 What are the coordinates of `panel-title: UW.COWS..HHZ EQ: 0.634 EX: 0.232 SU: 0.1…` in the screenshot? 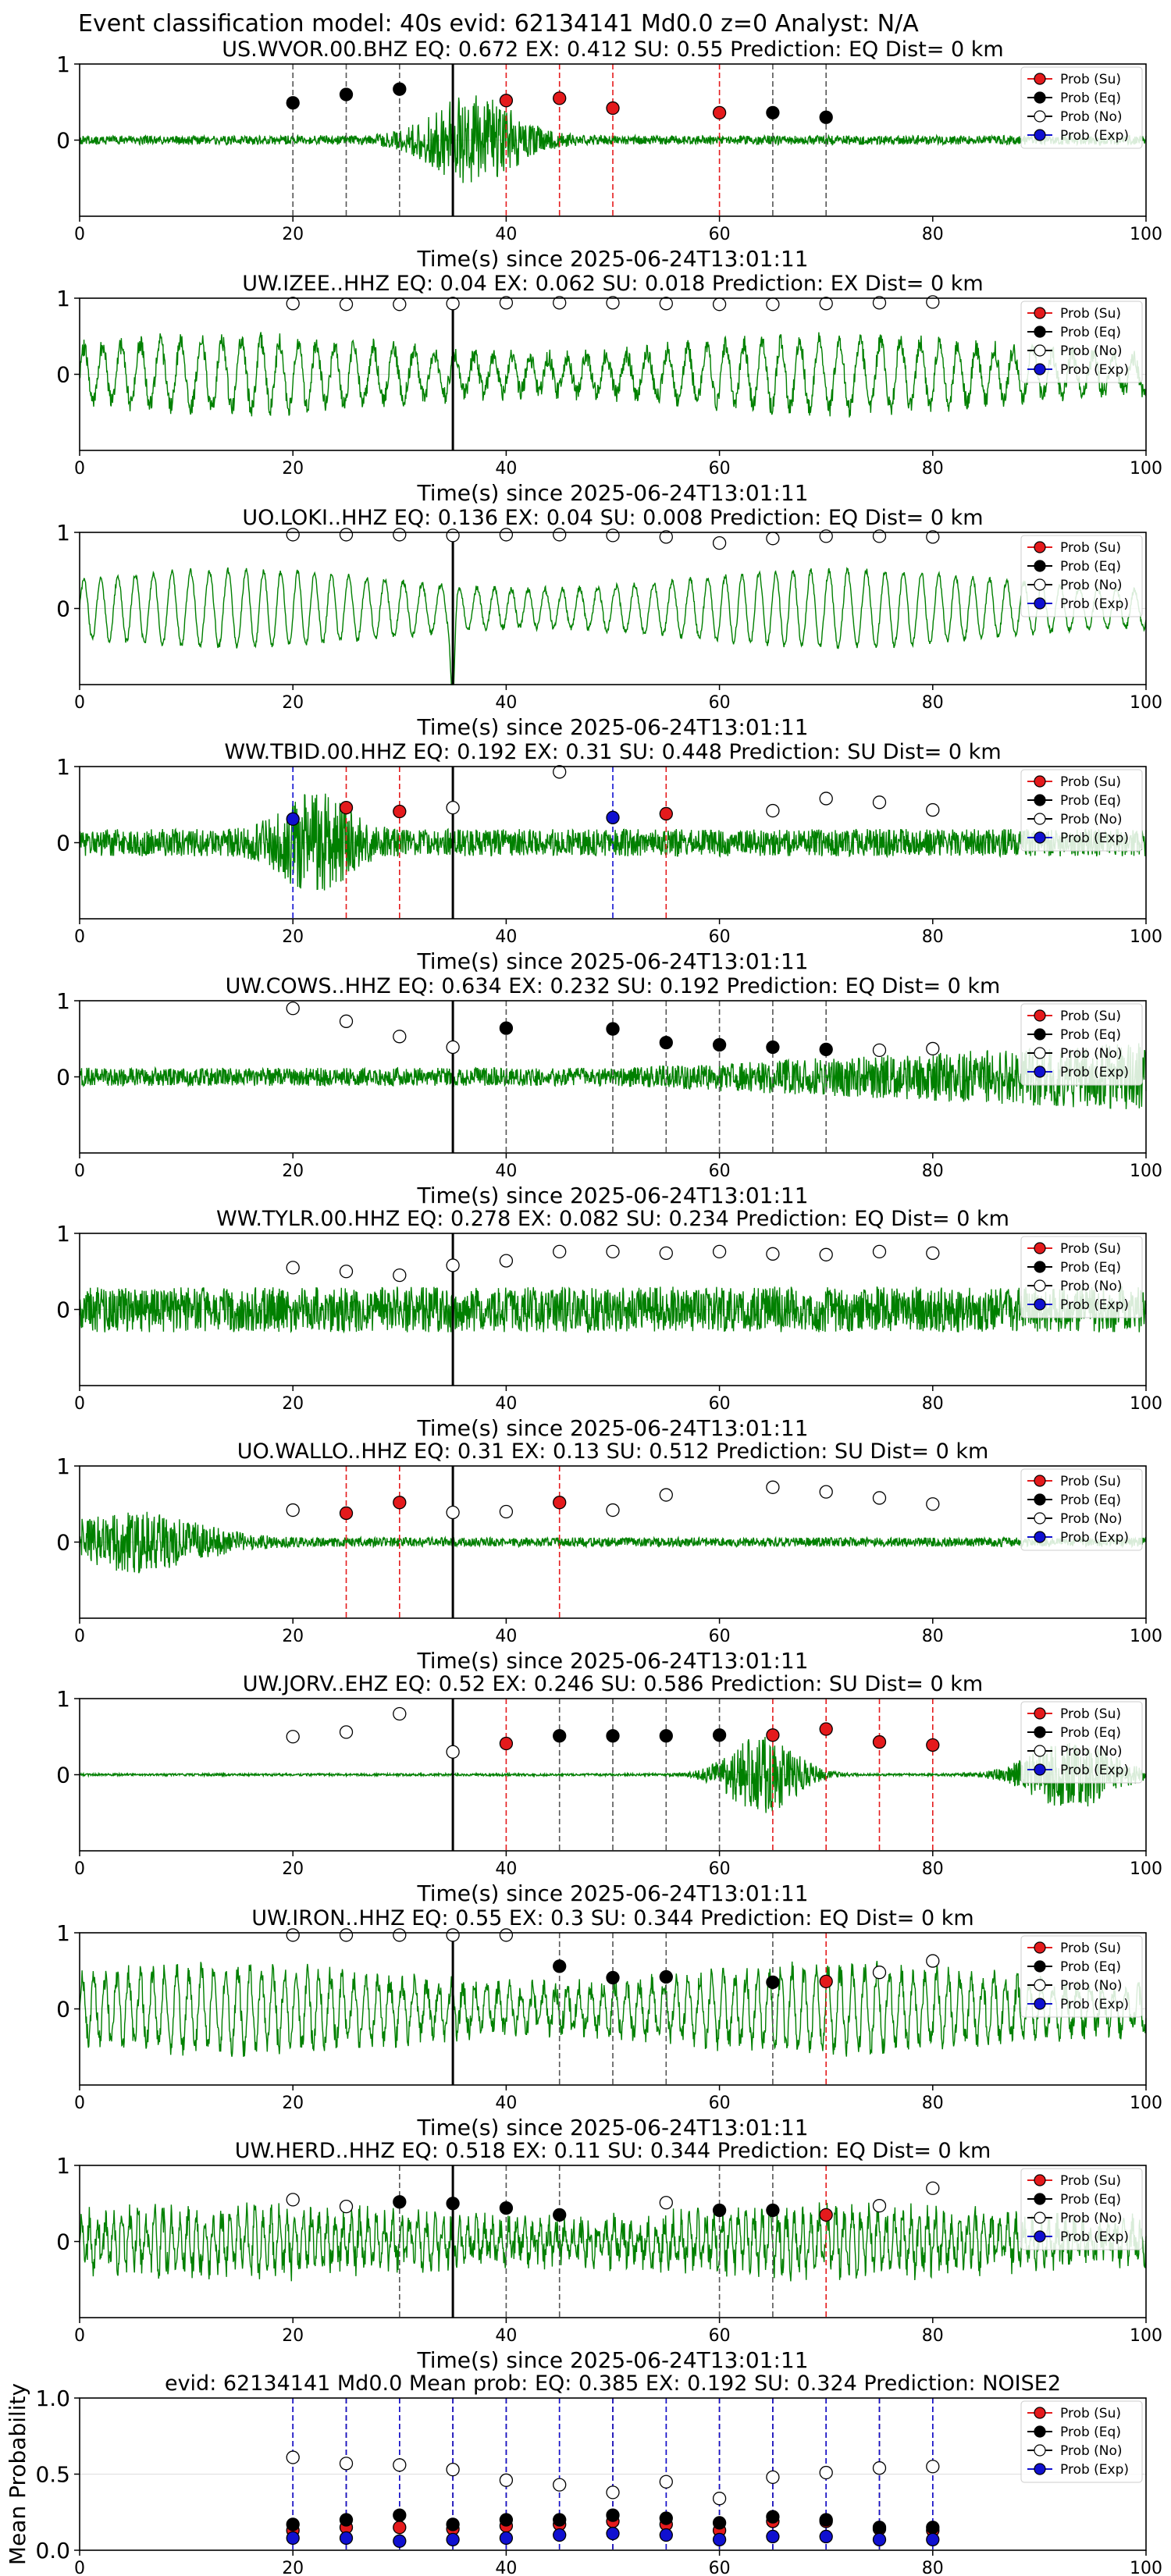 It's located at (613, 986).